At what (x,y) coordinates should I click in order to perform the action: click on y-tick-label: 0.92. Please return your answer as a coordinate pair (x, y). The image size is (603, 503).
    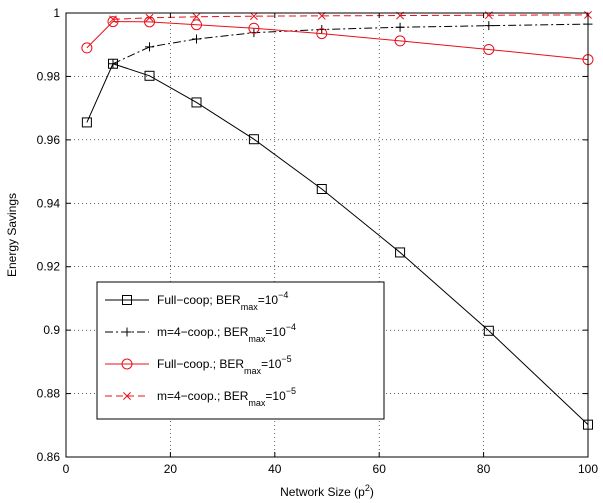
    Looking at the image, I should click on (49, 267).